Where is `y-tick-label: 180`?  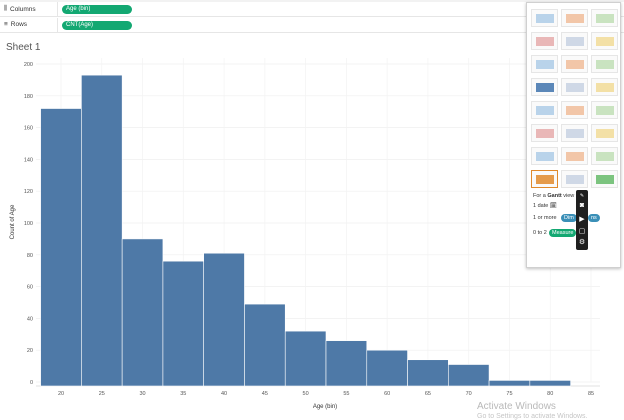 y-tick-label: 180 is located at coordinates (28, 97).